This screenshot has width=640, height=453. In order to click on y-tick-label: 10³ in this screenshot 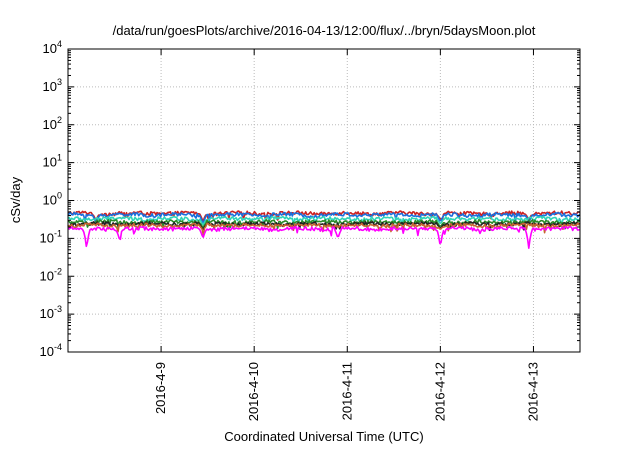, I will do `click(52, 85)`.